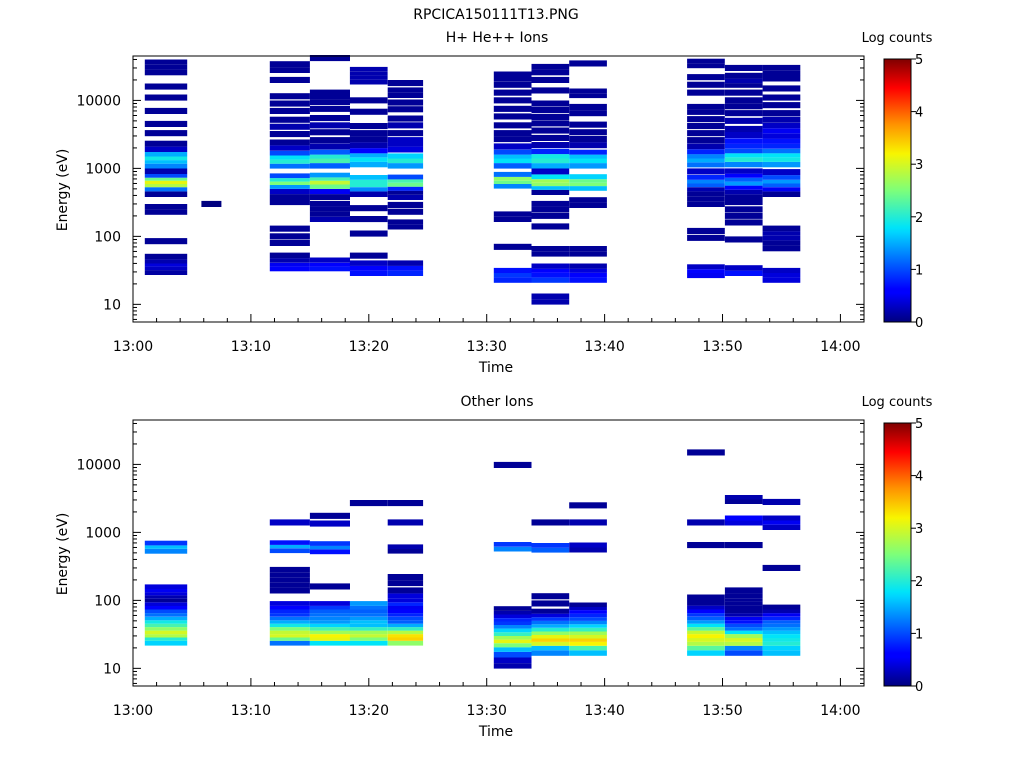 This screenshot has height=768, width=1024. Describe the element at coordinates (369, 711) in the screenshot. I see `x-tick-label: 13:20` at that location.